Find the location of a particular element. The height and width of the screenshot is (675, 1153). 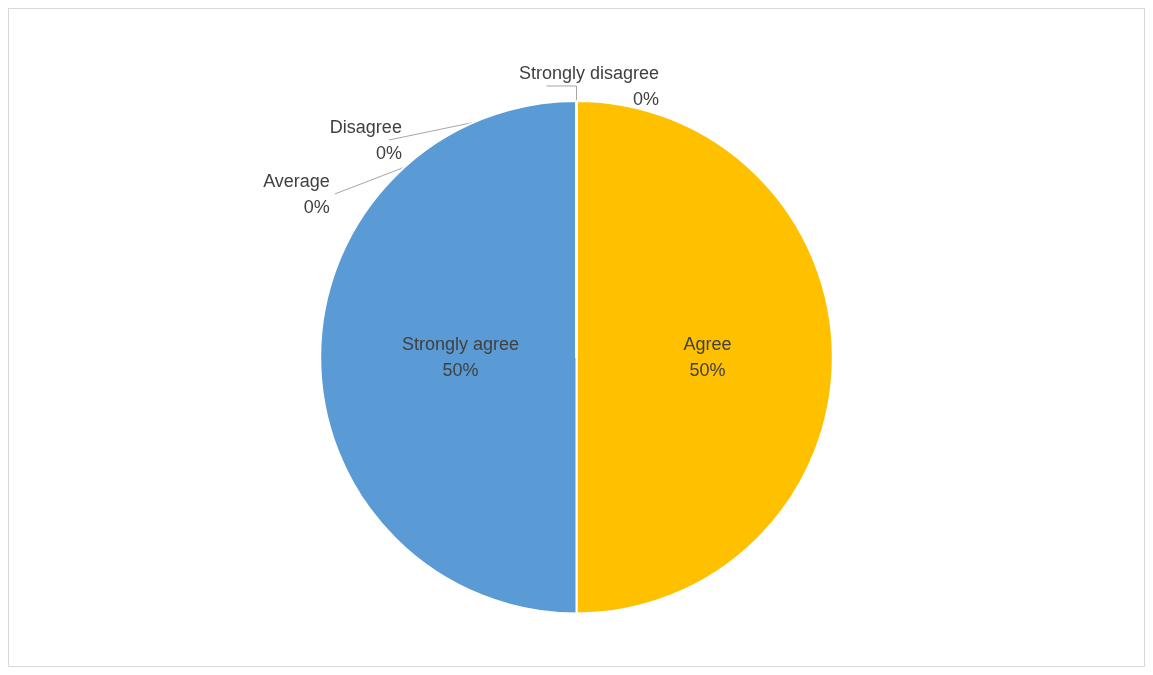

category-label: Disagree is located at coordinates (365, 126).